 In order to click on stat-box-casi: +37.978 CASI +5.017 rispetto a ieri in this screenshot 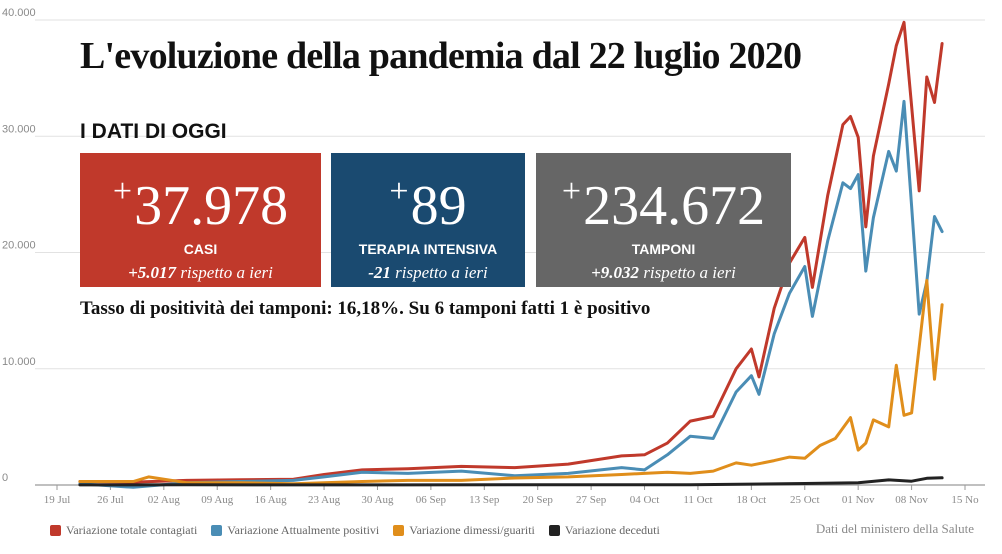, I will do `click(200, 220)`.